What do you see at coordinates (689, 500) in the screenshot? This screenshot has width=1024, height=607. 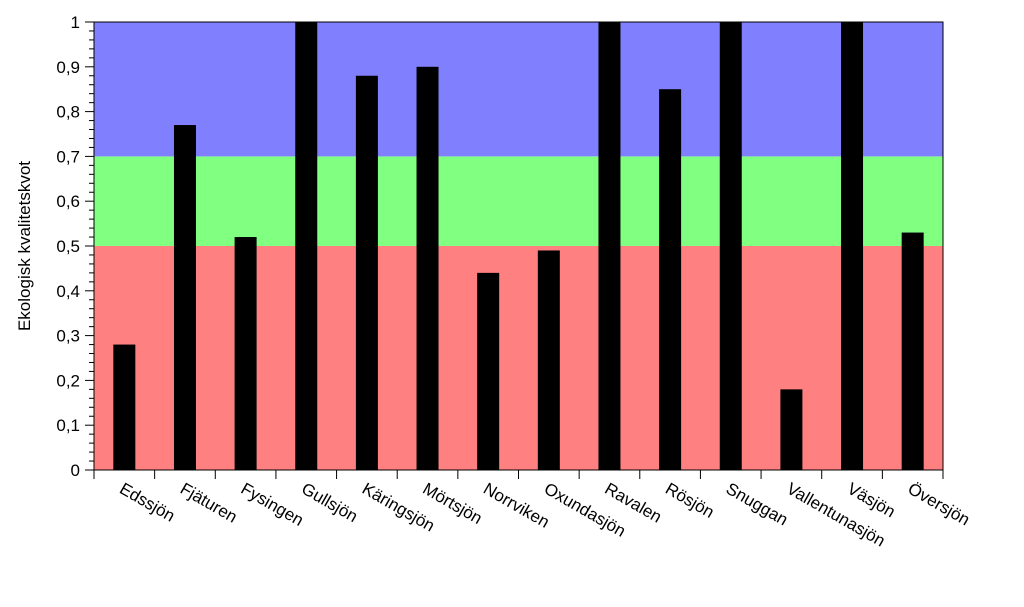 I see `x-tick-label: Rösjön` at bounding box center [689, 500].